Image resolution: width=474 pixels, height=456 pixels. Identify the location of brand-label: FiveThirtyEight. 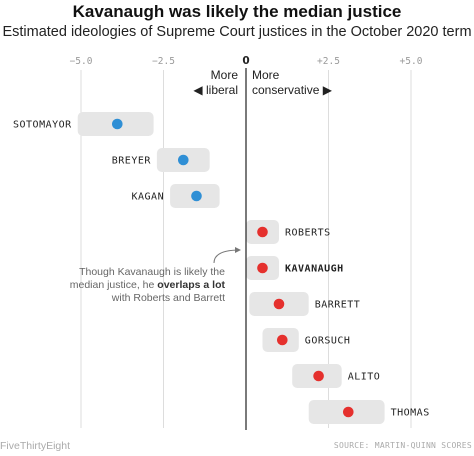
(35, 446).